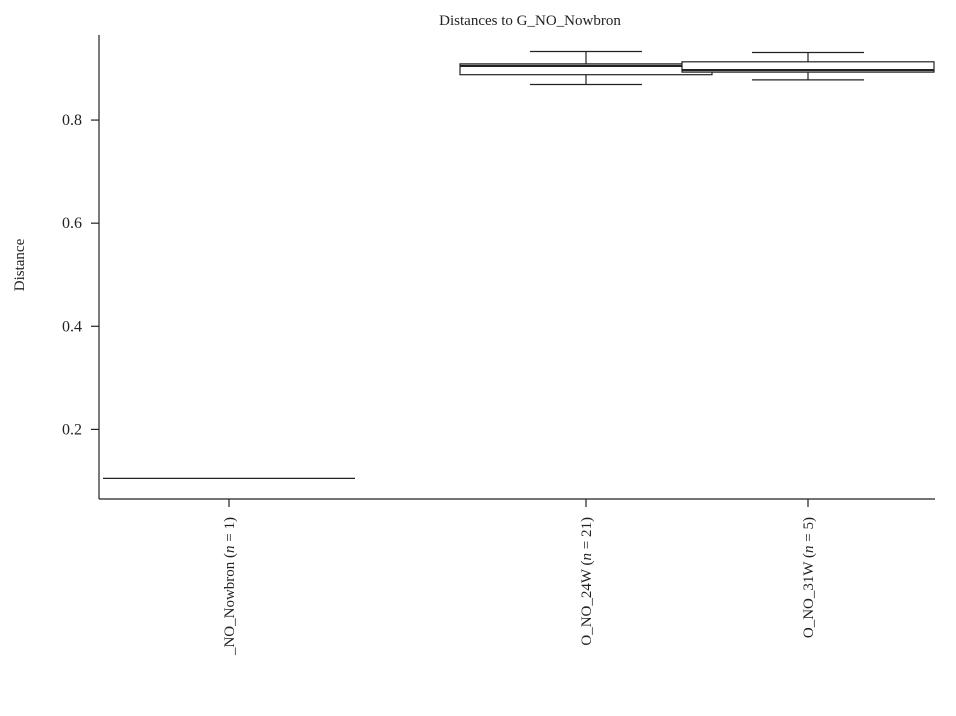  What do you see at coordinates (80, 275) in the screenshot?
I see `y-axis-ticks: 0.2 0.4 0.6 0.8` at bounding box center [80, 275].